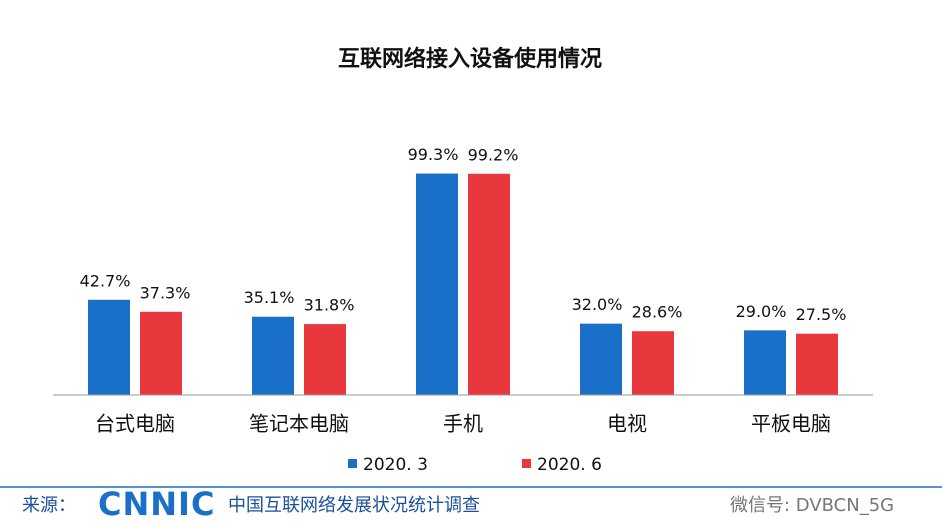 This screenshot has height=527, width=942. Describe the element at coordinates (597, 304) in the screenshot. I see `value-label: 32.0%` at that location.